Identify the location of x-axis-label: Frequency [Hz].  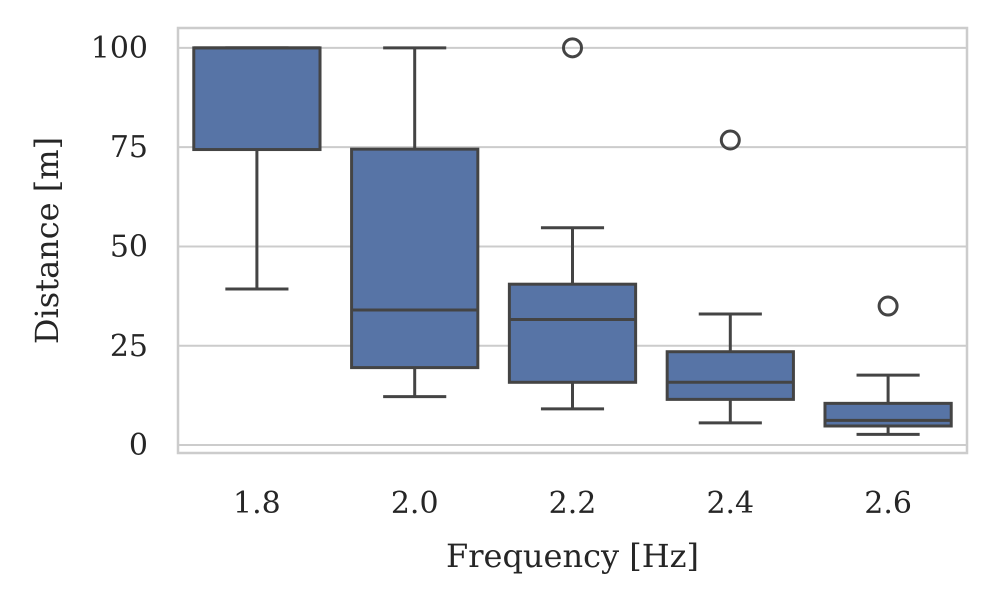
(572, 556).